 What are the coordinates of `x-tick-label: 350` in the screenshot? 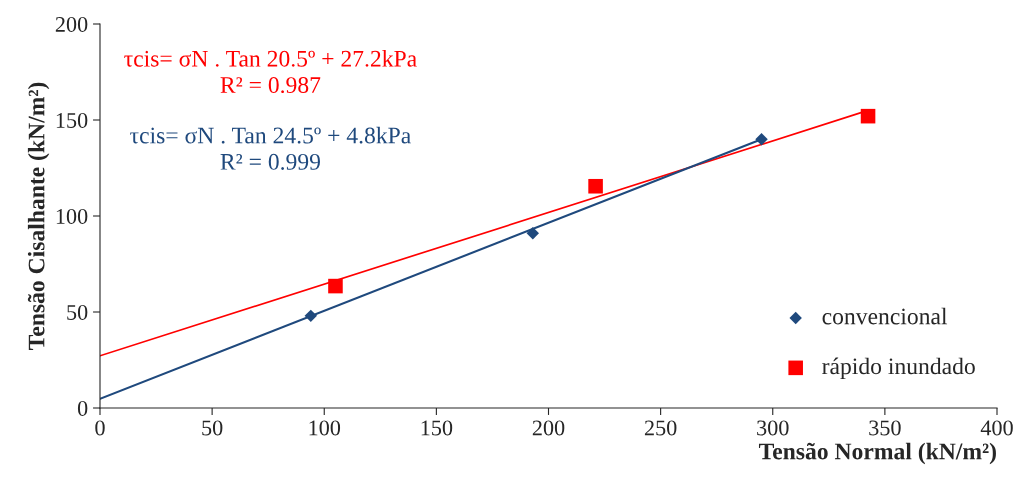 It's located at (885, 428).